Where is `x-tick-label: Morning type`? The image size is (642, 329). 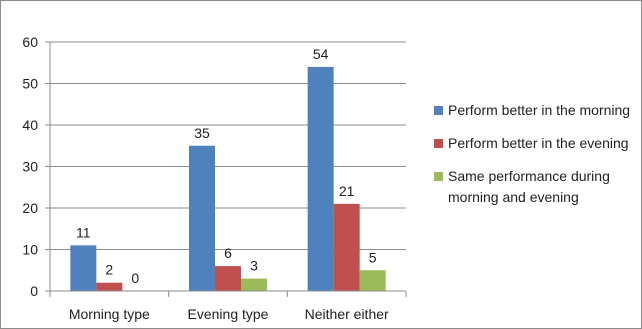
x-tick-label: Morning type is located at coordinates (109, 314).